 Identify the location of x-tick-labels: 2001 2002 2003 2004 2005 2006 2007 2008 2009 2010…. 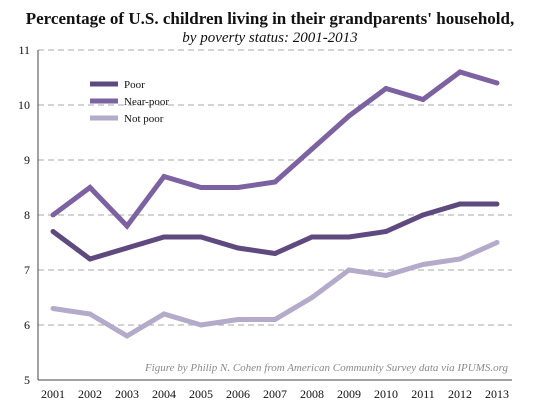
(275, 394).